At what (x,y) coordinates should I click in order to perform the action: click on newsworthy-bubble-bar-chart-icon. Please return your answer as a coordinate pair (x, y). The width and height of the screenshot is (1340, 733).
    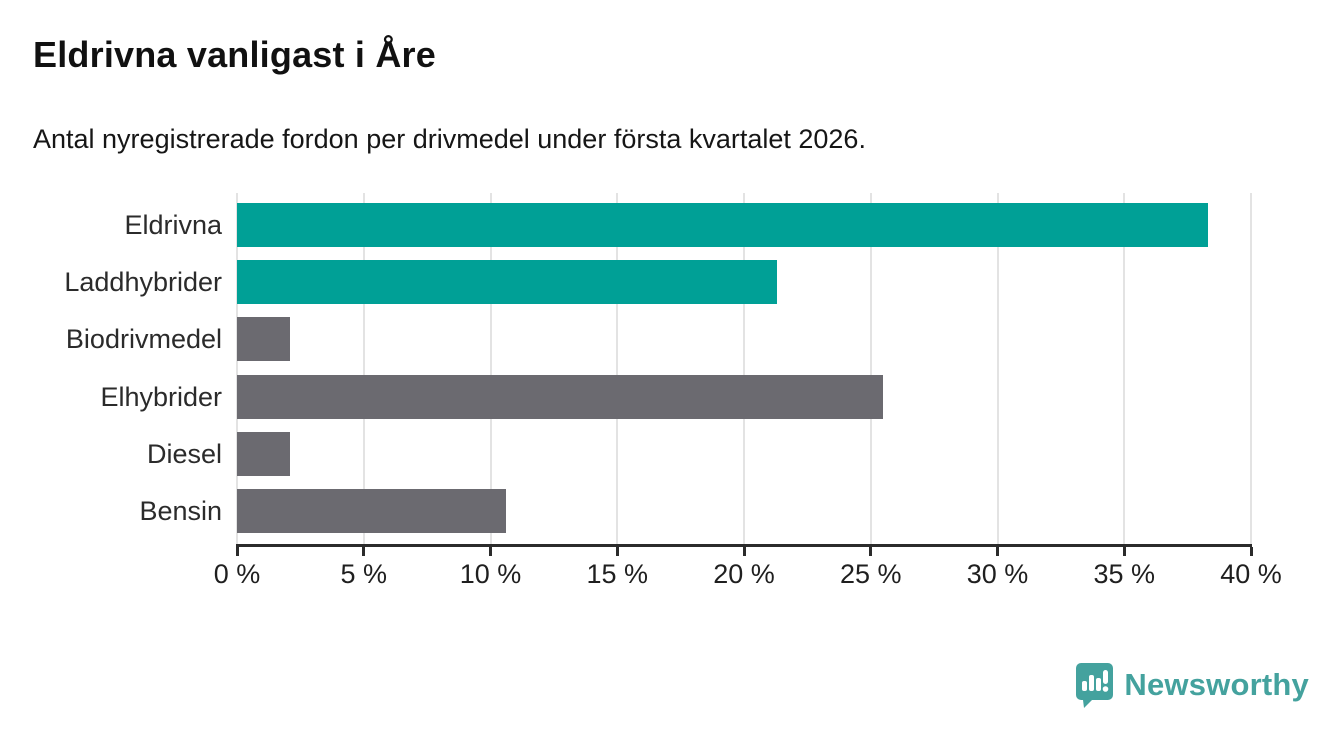
    Looking at the image, I should click on (1094, 685).